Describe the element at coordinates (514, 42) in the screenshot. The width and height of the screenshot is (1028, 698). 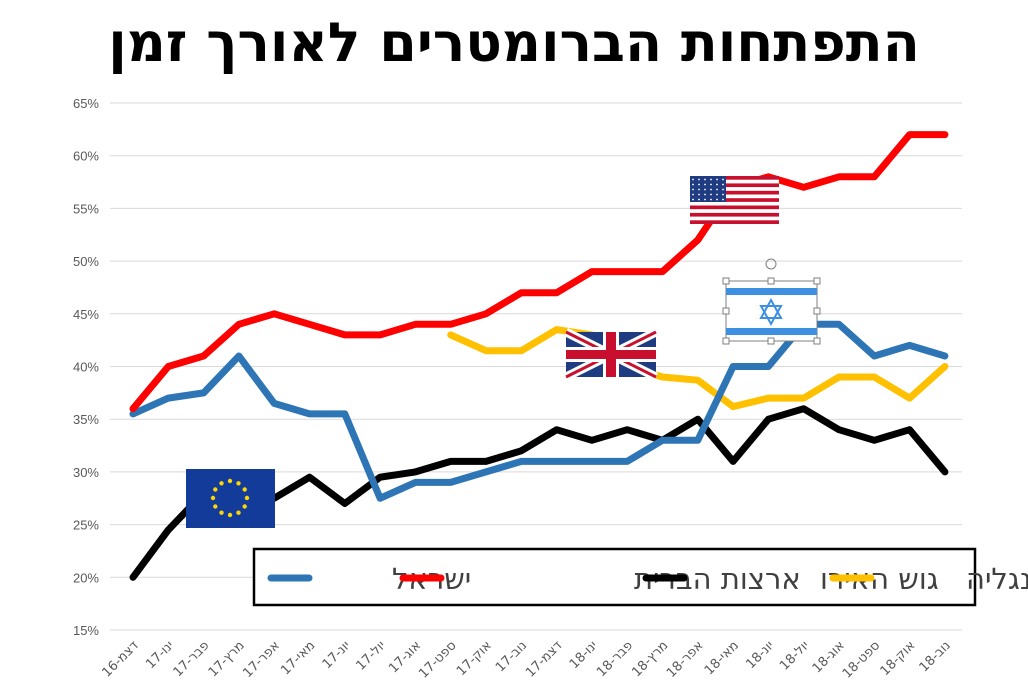
I see `chart-title: התפתחות הברומטרים לאורך זמן` at that location.